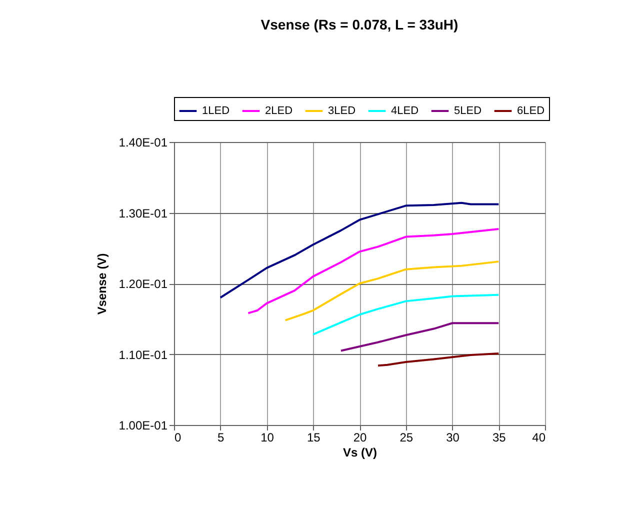 The image size is (617, 522). I want to click on y-tick-label: 1.20E-01, so click(143, 284).